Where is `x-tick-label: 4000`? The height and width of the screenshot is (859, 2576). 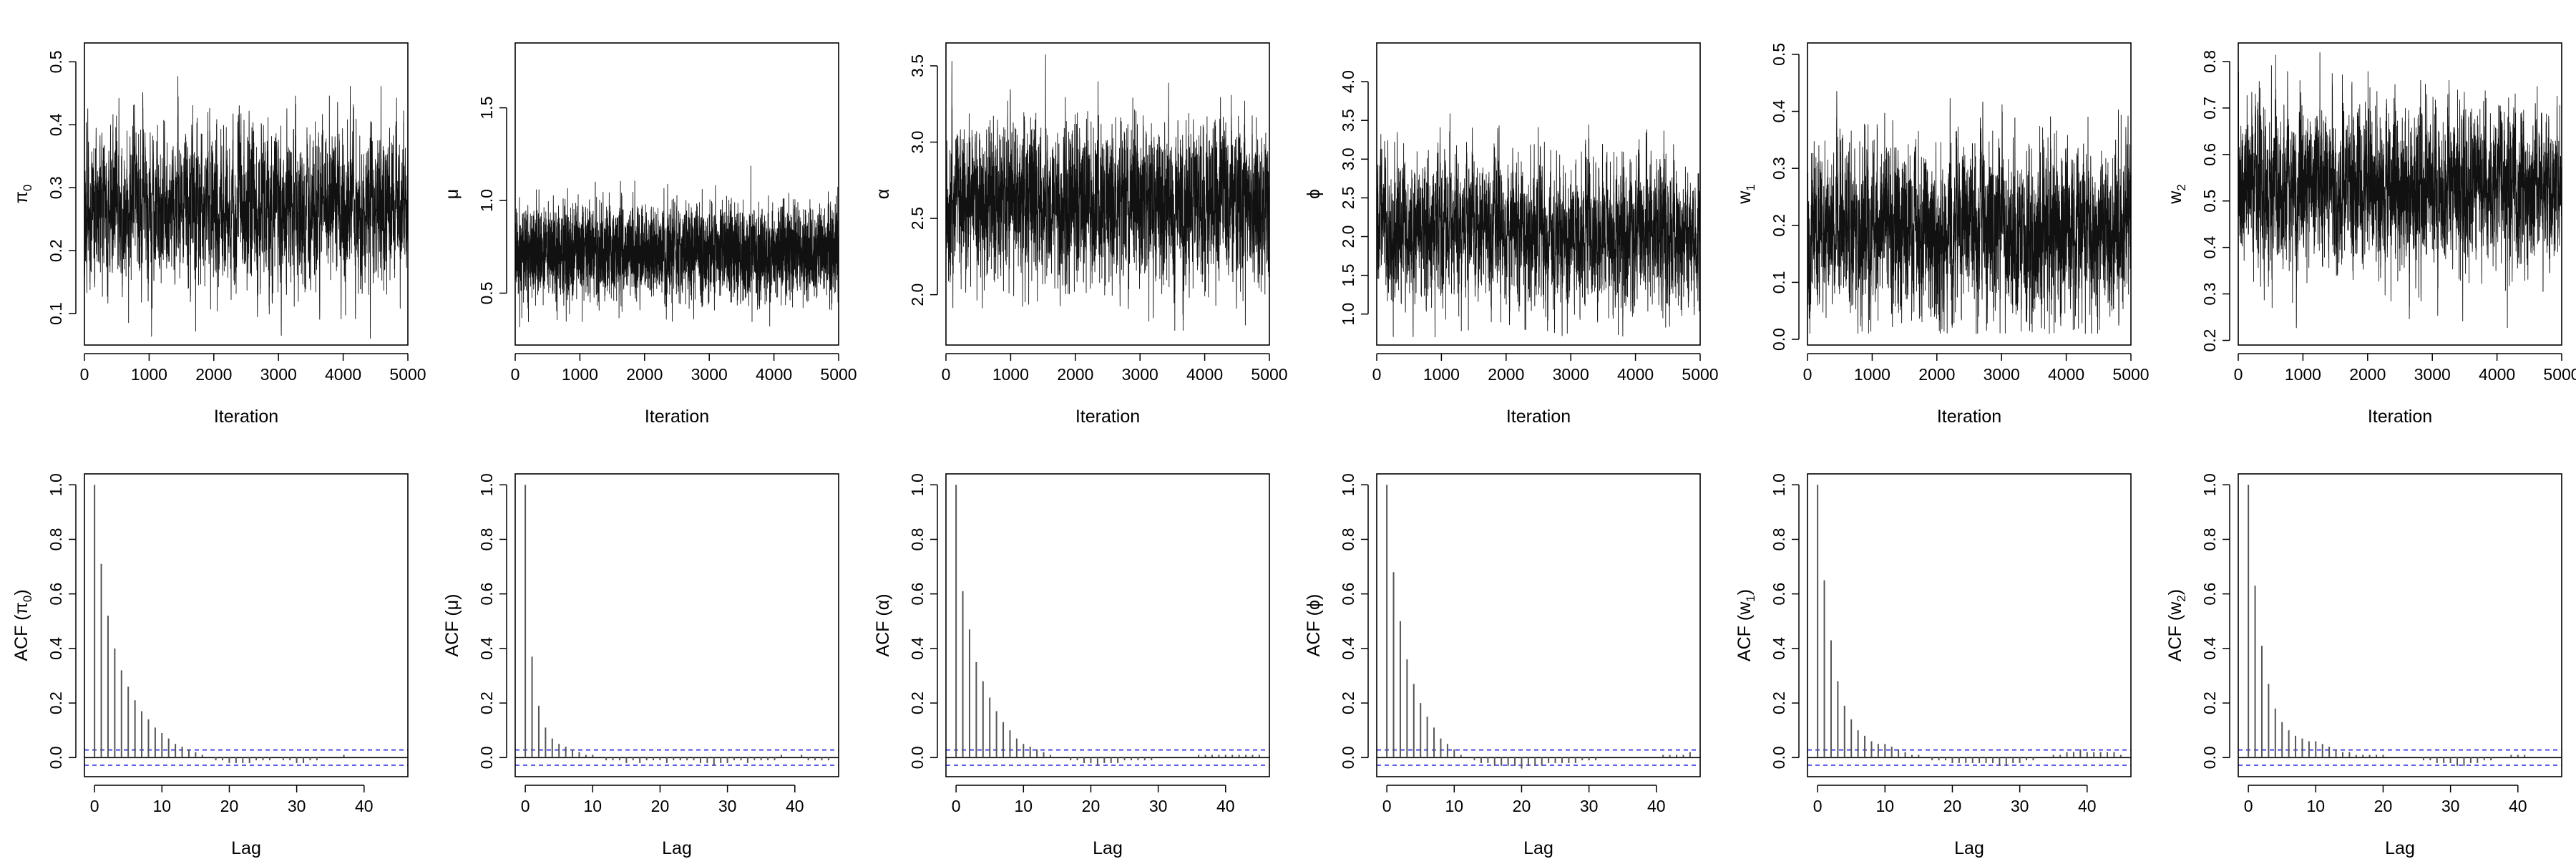 x-tick-label: 4000 is located at coordinates (1204, 374).